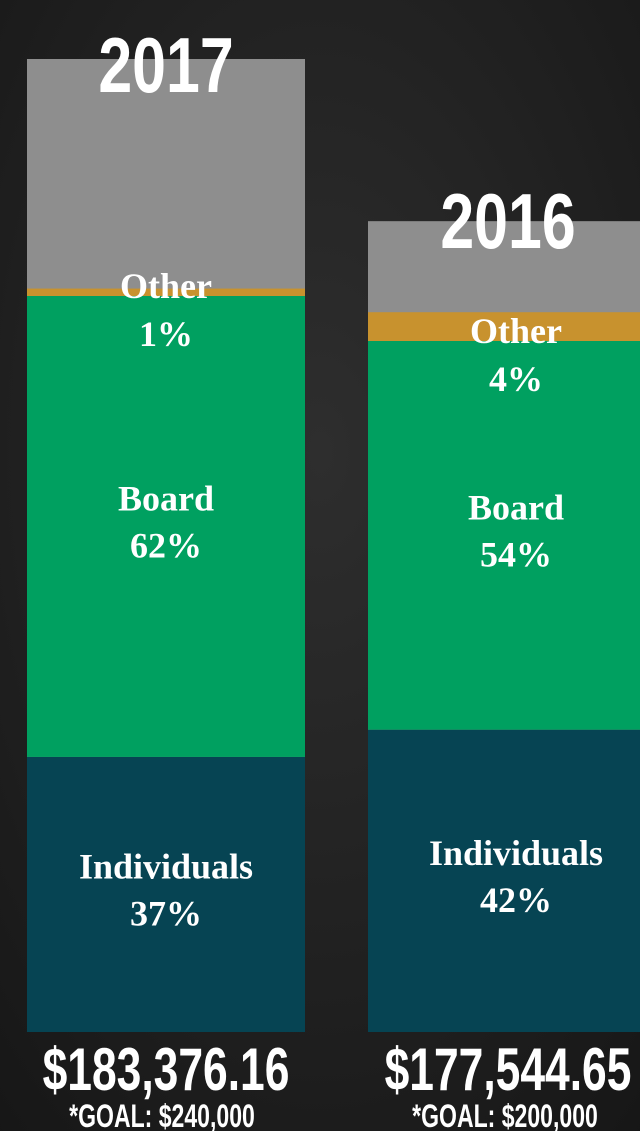 Image resolution: width=640 pixels, height=1131 pixels. What do you see at coordinates (165, 65) in the screenshot?
I see `year-title: 2017` at bounding box center [165, 65].